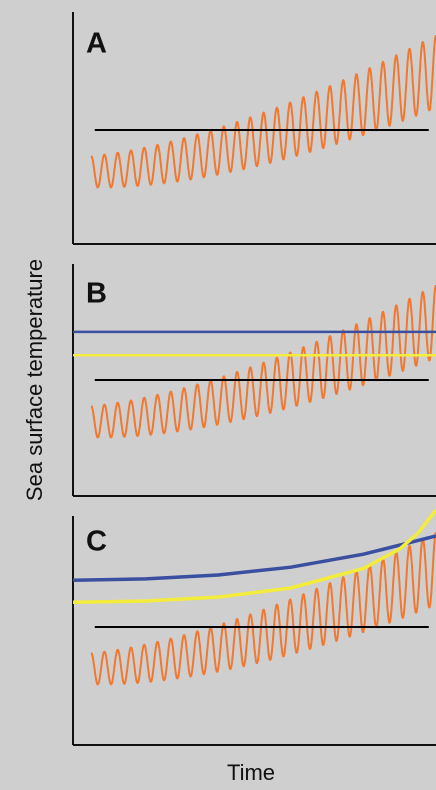 This screenshot has width=436, height=790. I want to click on panel-c-threshold-yellow-line, so click(254, 556).